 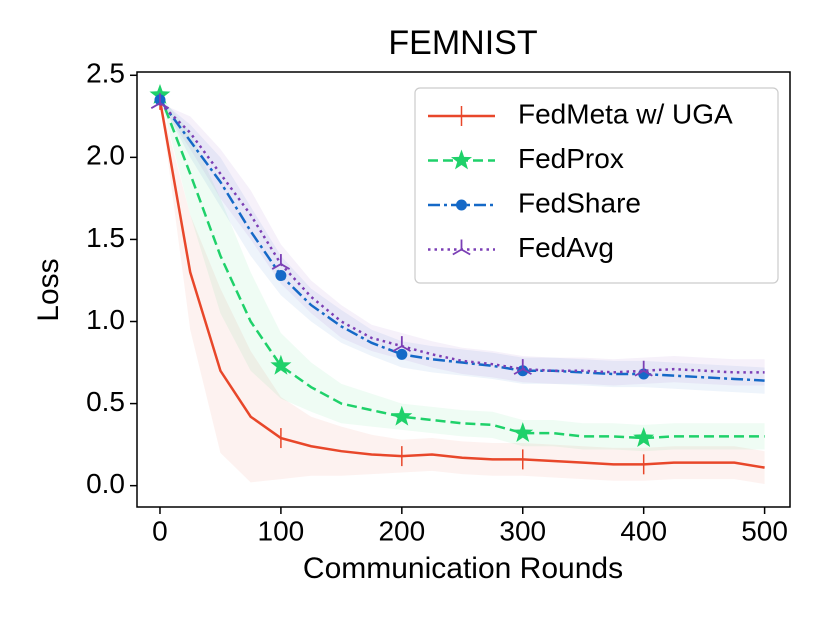 I want to click on x-tick-label: 500, so click(x=764, y=530).